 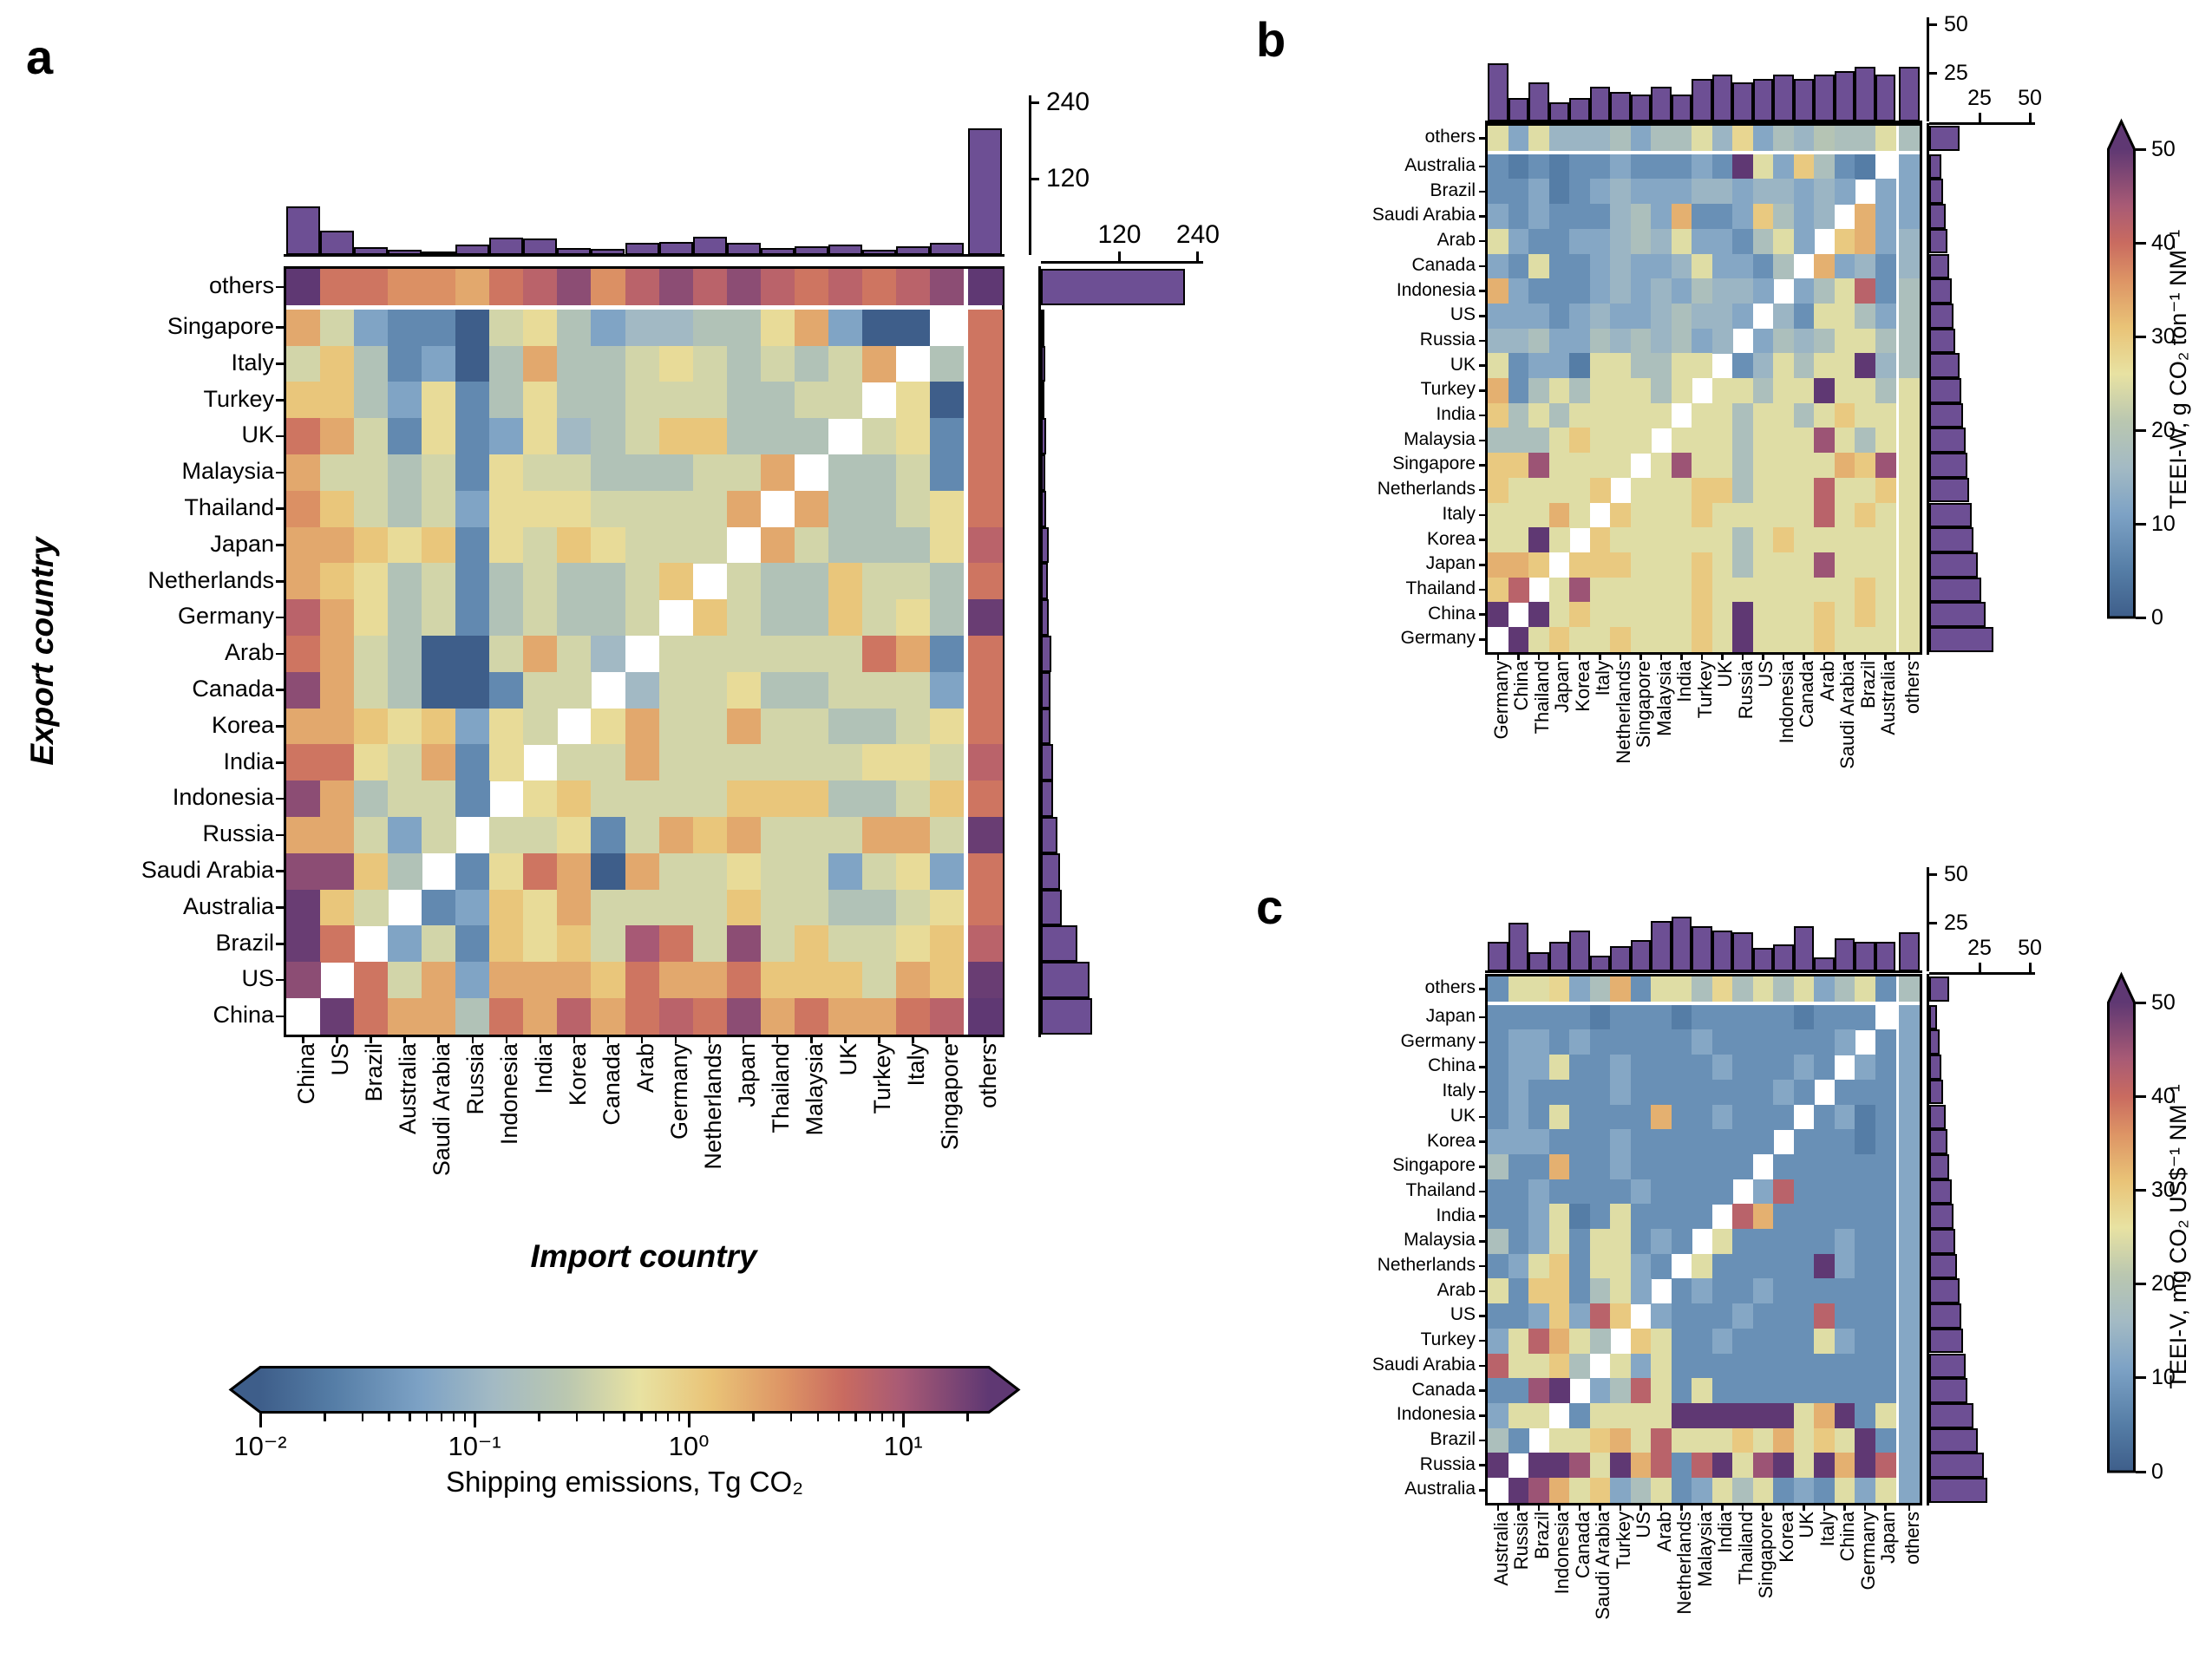 What do you see at coordinates (1450, 137) in the screenshot?
I see `row-label-b: others` at bounding box center [1450, 137].